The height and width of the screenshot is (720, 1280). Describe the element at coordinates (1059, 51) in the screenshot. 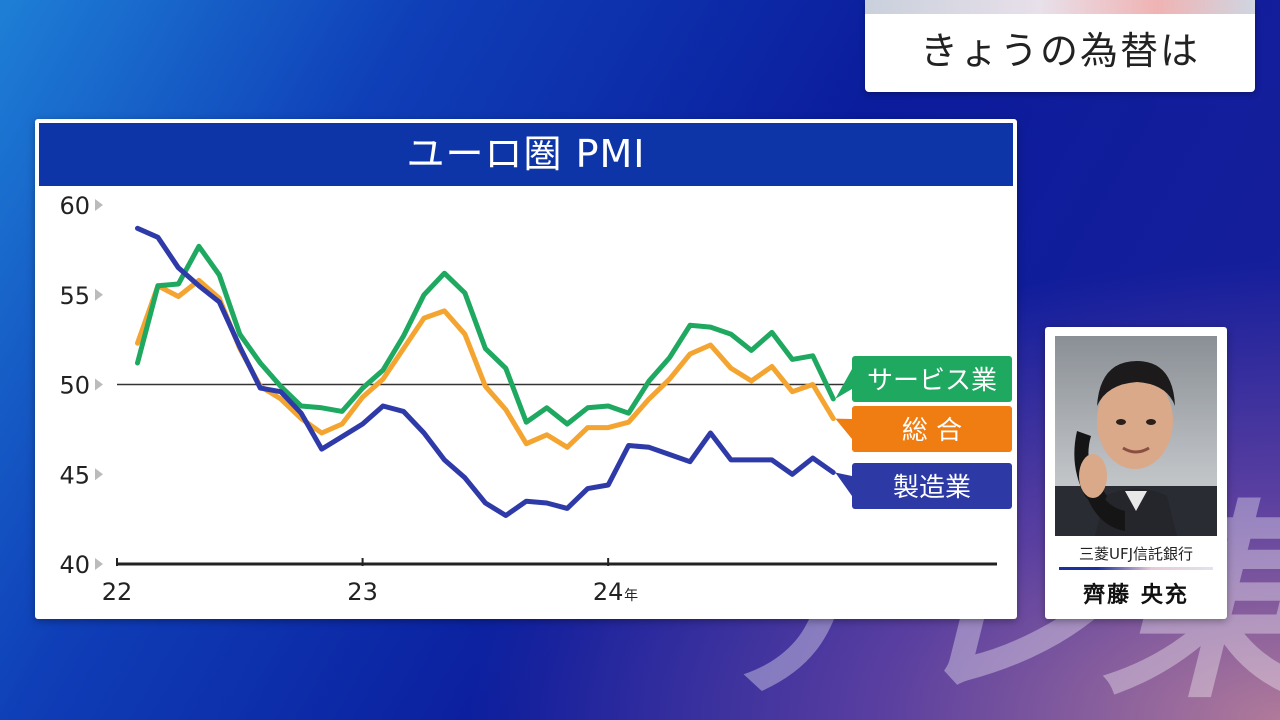

I see `header-title: きょうの為替は` at that location.